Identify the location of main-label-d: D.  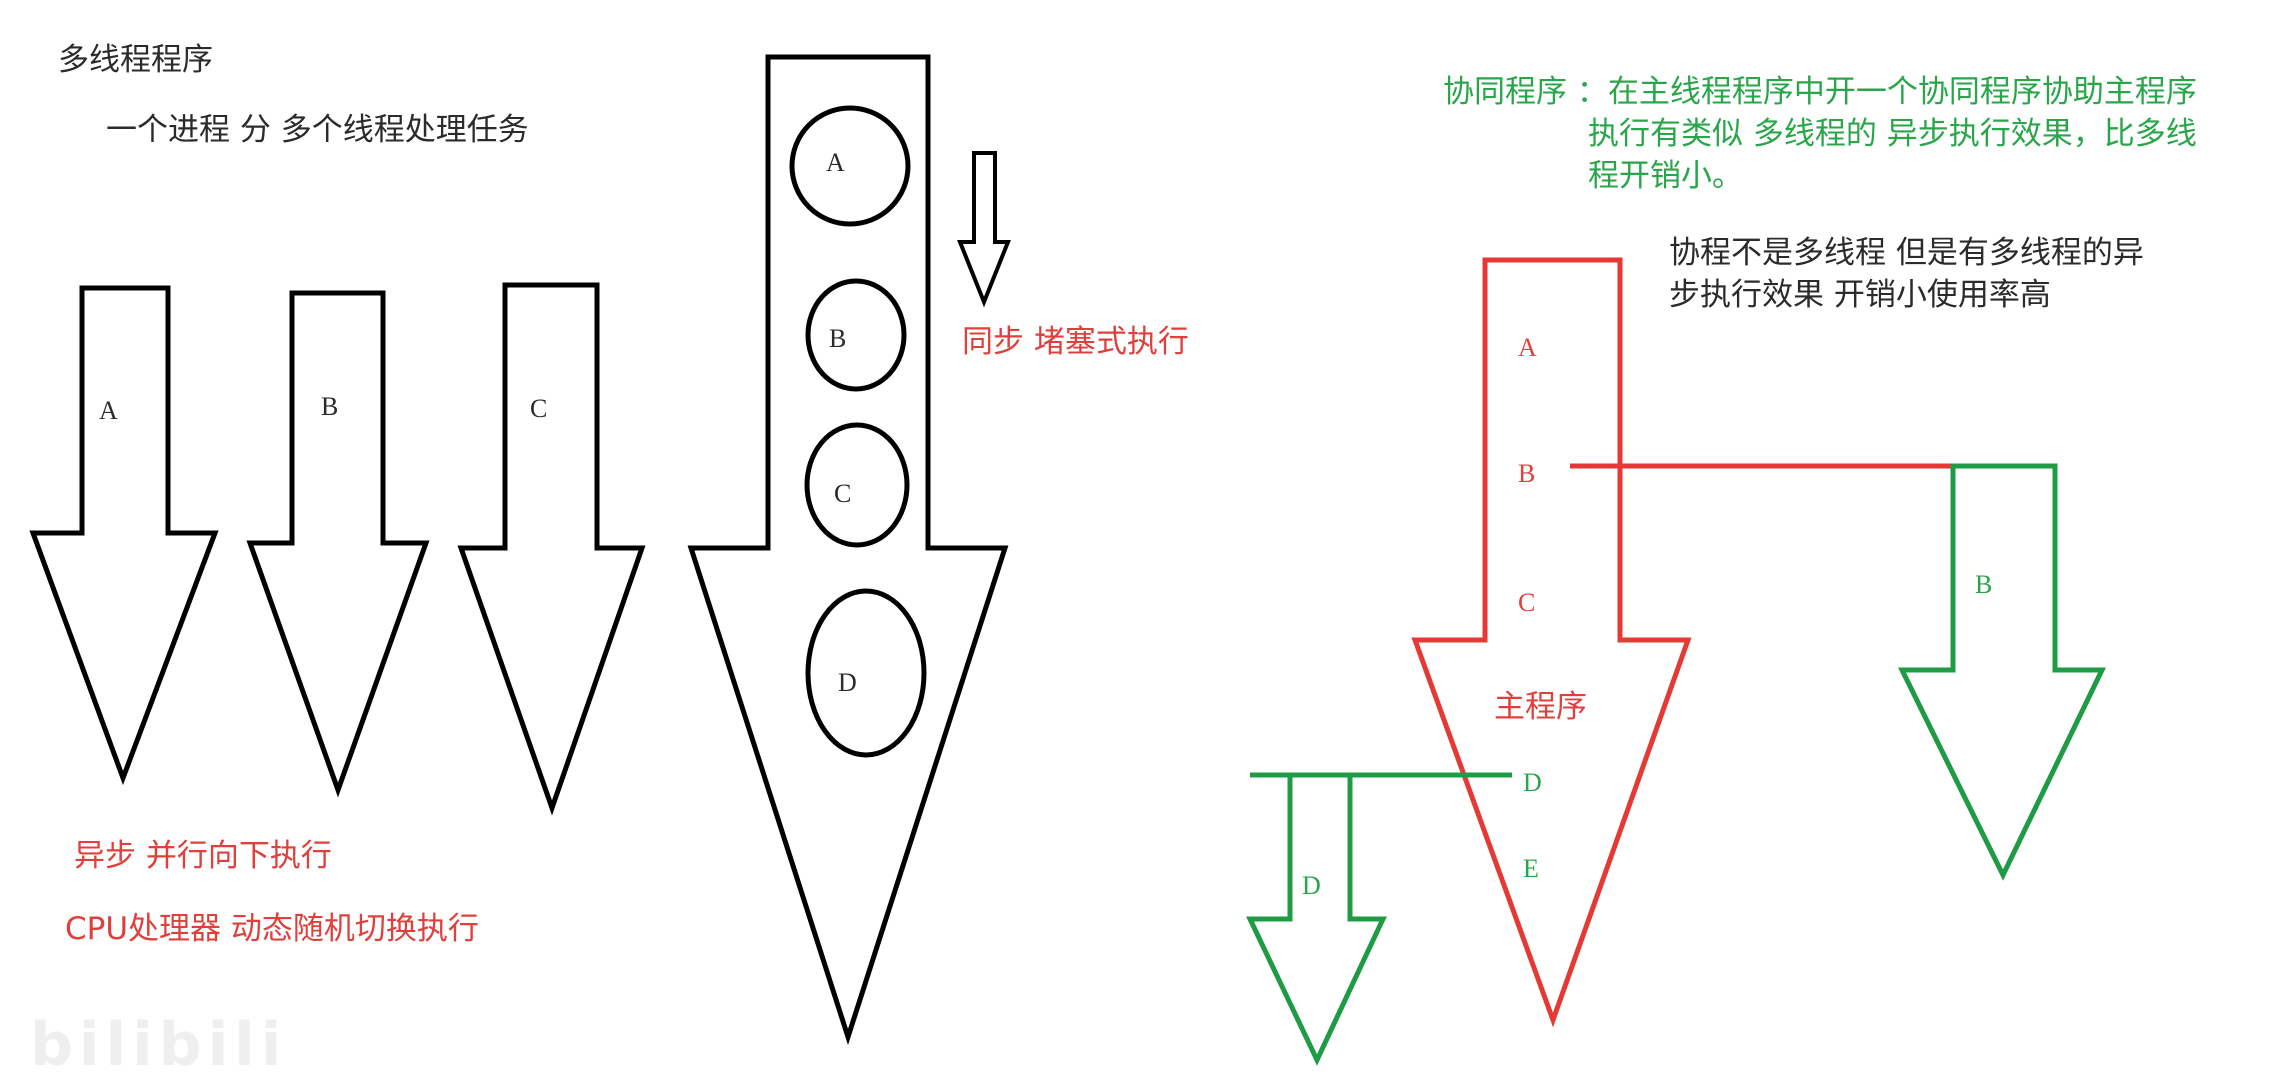
(1532, 782).